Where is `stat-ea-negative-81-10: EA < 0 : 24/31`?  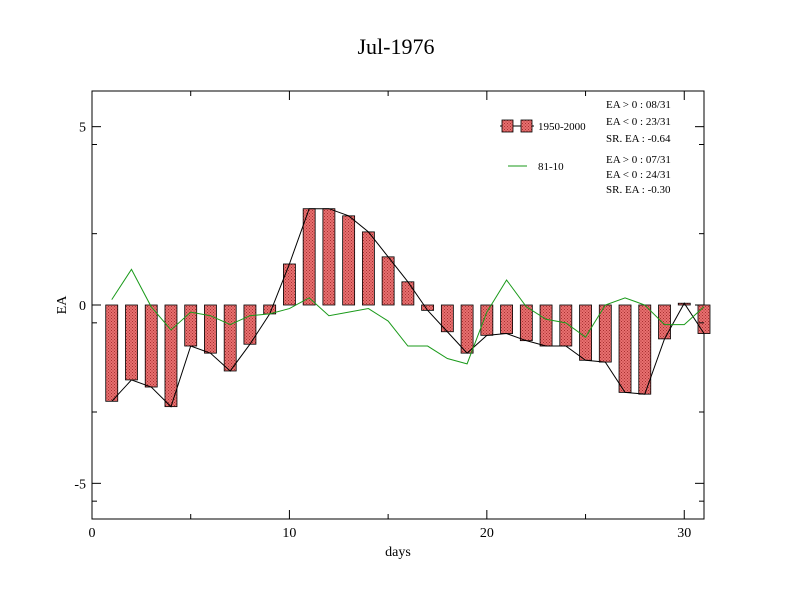 stat-ea-negative-81-10: EA < 0 : 24/31 is located at coordinates (638, 175).